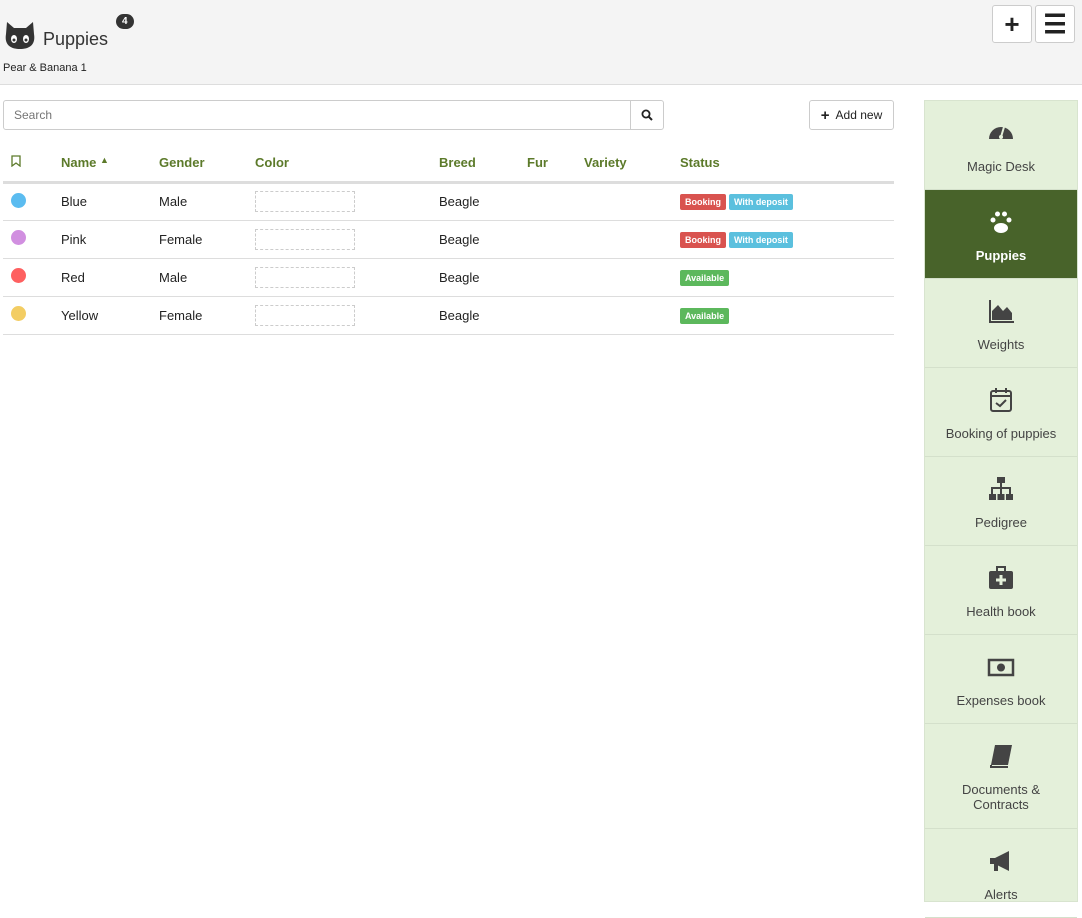 The width and height of the screenshot is (1082, 918). Describe the element at coordinates (999, 861) in the screenshot. I see `bullhorn-icon` at that location.